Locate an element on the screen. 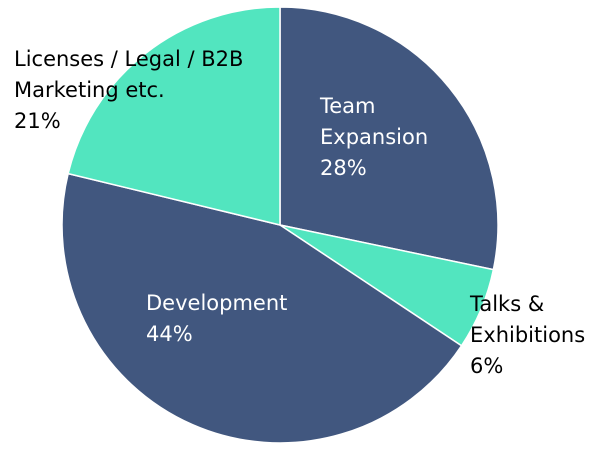 The image size is (600, 451). slice-name-label: Licenses / Legal / B2B is located at coordinates (128, 59).